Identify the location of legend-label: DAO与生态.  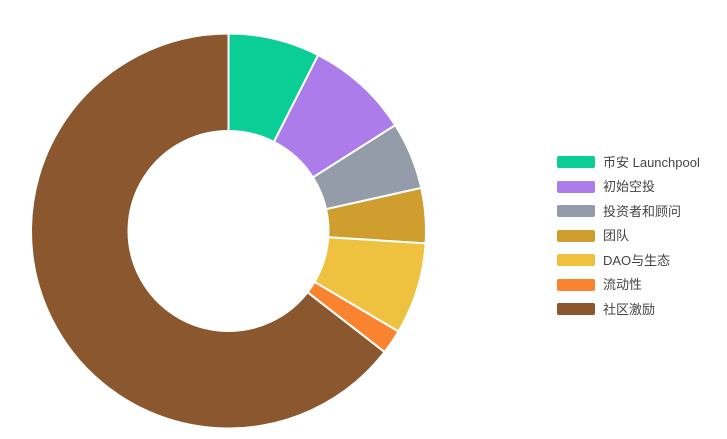
(637, 260).